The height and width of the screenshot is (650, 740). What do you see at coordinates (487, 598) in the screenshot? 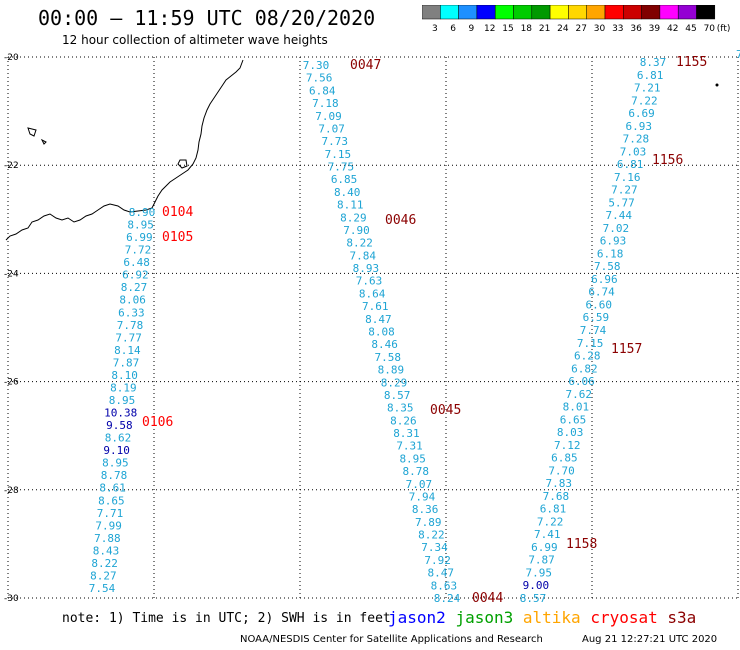
I see `track-time-label: 0044` at bounding box center [487, 598].